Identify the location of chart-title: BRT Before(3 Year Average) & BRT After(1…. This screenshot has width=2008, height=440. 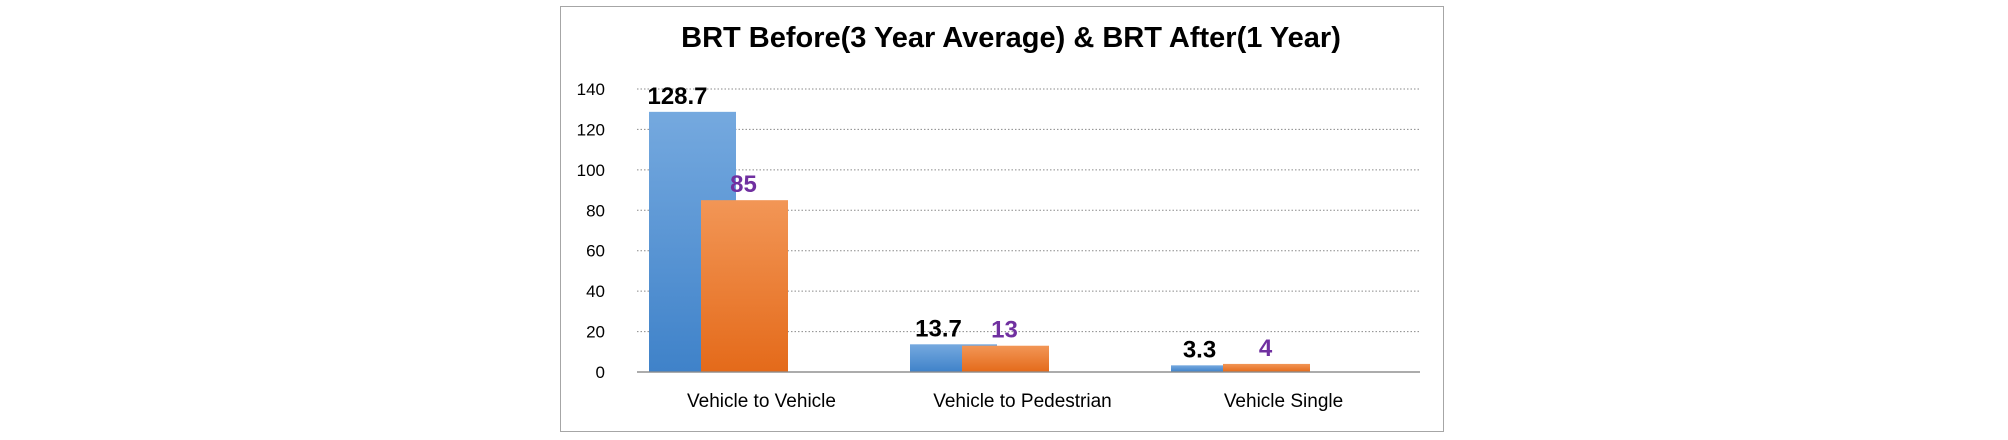
(1011, 38).